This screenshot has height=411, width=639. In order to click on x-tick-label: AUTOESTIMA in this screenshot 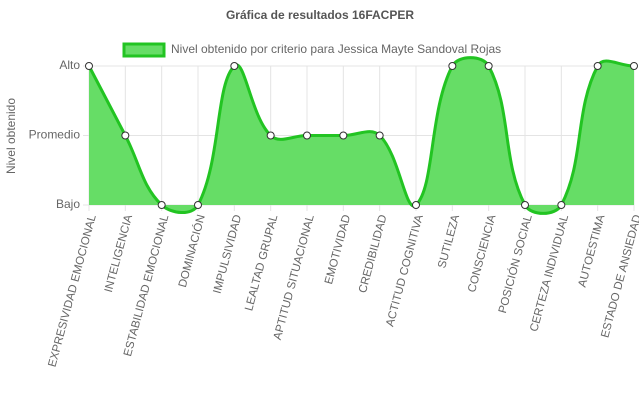, I will do `click(592, 250)`.